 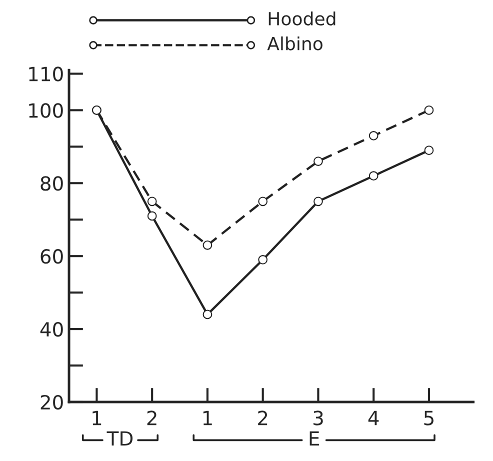 What do you see at coordinates (429, 418) in the screenshot?
I see `x-tick-label: 5` at bounding box center [429, 418].